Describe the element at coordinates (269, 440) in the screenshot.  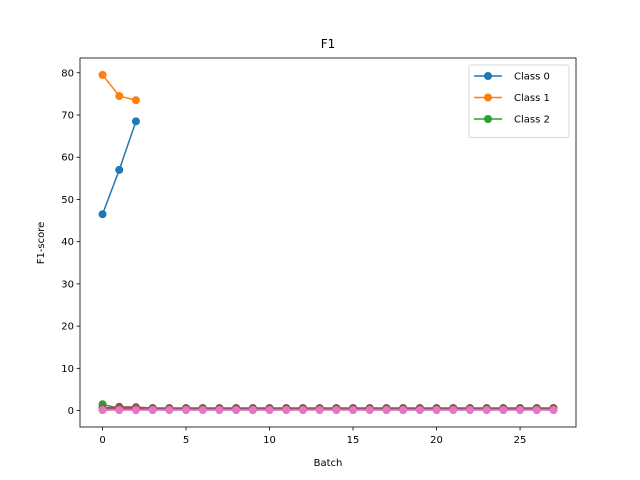
I see `x-tick-label: 10` at that location.